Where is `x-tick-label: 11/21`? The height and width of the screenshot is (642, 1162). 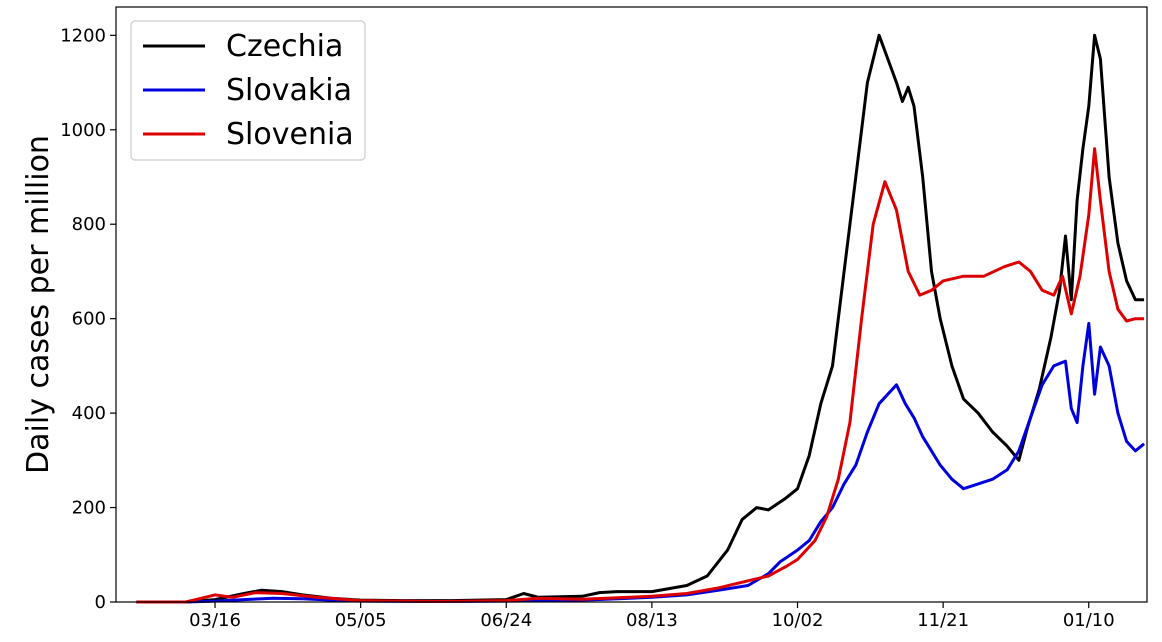 x-tick-label: 11/21 is located at coordinates (943, 620).